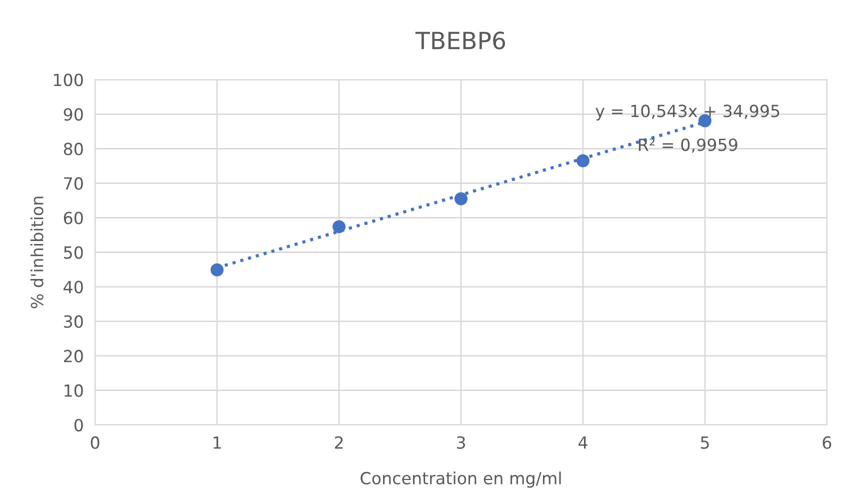 The height and width of the screenshot is (504, 849). What do you see at coordinates (73, 218) in the screenshot?
I see `y-tick-label: 60` at bounding box center [73, 218].